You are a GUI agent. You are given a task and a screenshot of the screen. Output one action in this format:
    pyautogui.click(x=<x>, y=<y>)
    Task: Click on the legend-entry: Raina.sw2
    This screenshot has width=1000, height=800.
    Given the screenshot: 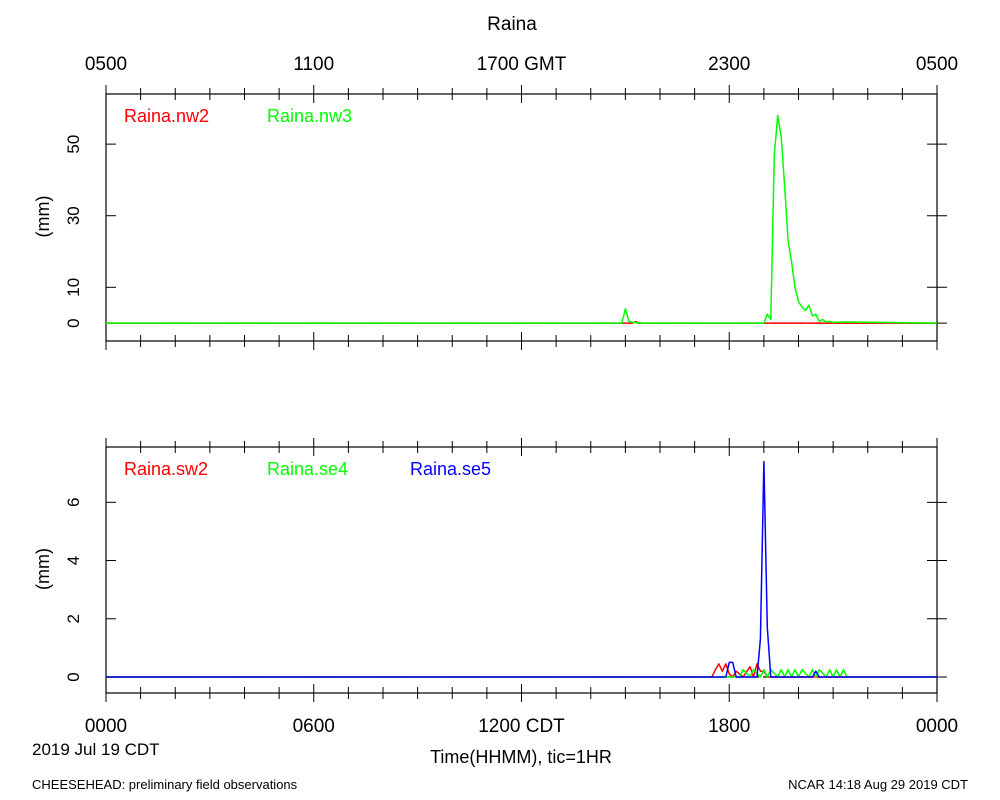 What is the action you would take?
    pyautogui.click(x=166, y=469)
    